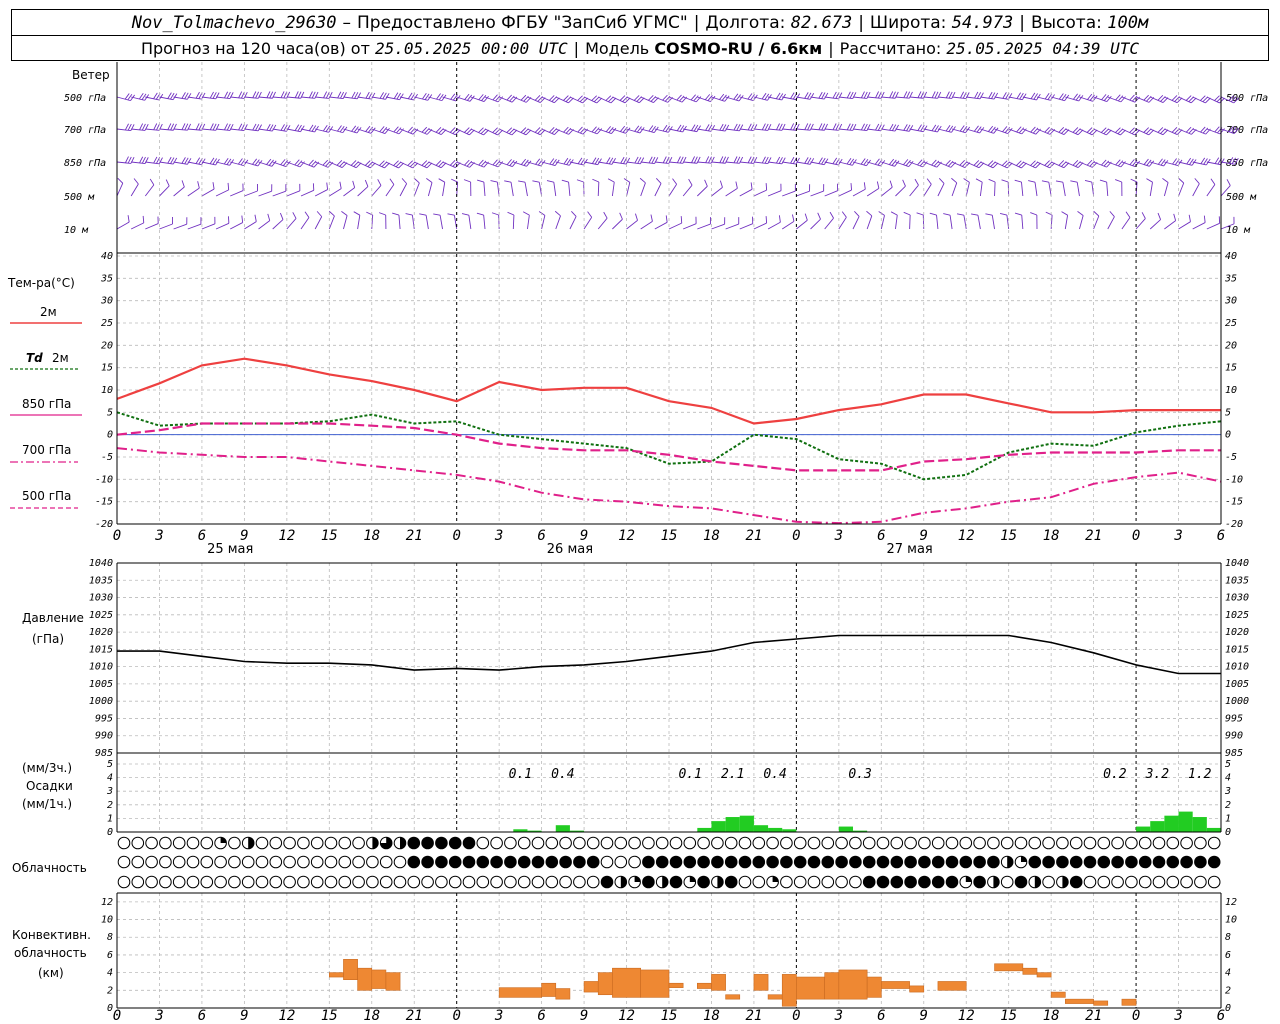  I want to click on x-tick-label: 12, so click(626, 1016).